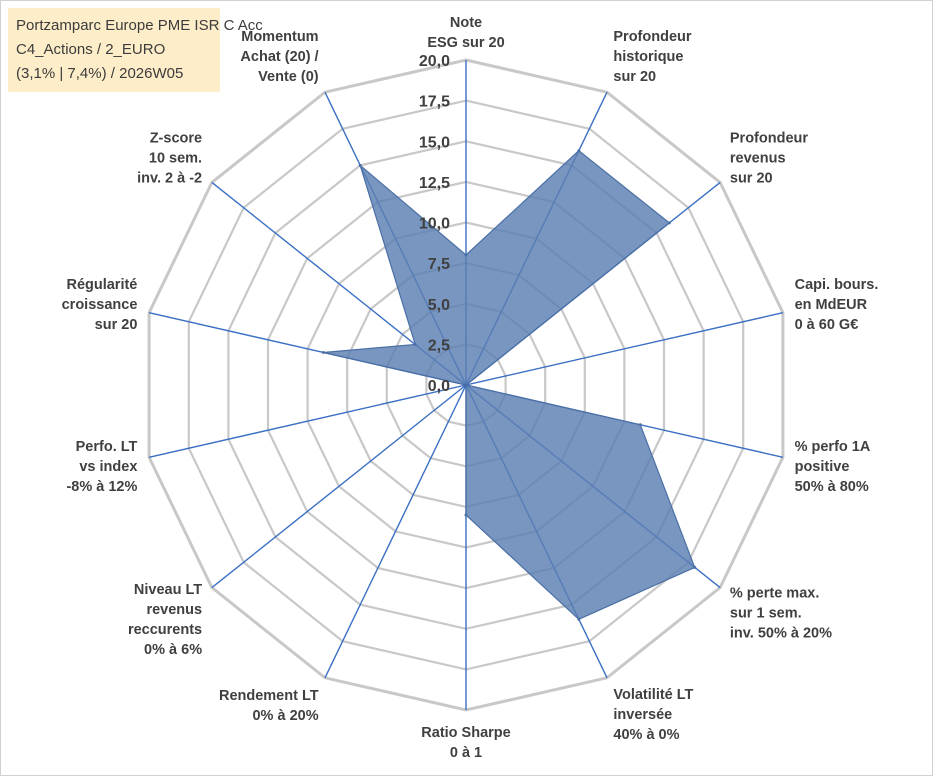  Describe the element at coordinates (434, 142) in the screenshot. I see `tick-label: 15,0` at that location.